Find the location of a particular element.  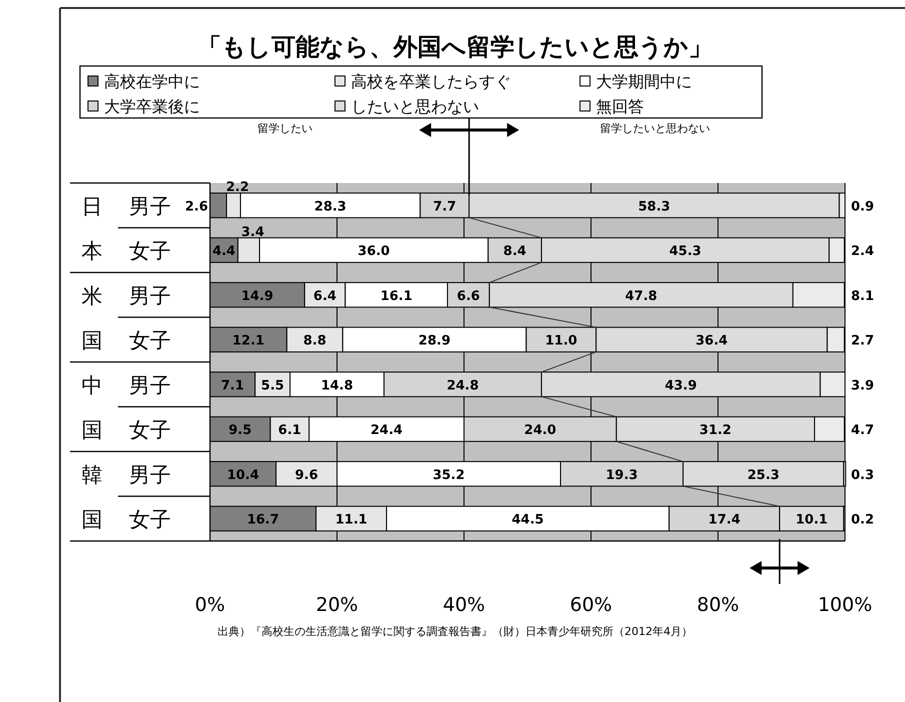

data-label: 19.3 is located at coordinates (622, 475).